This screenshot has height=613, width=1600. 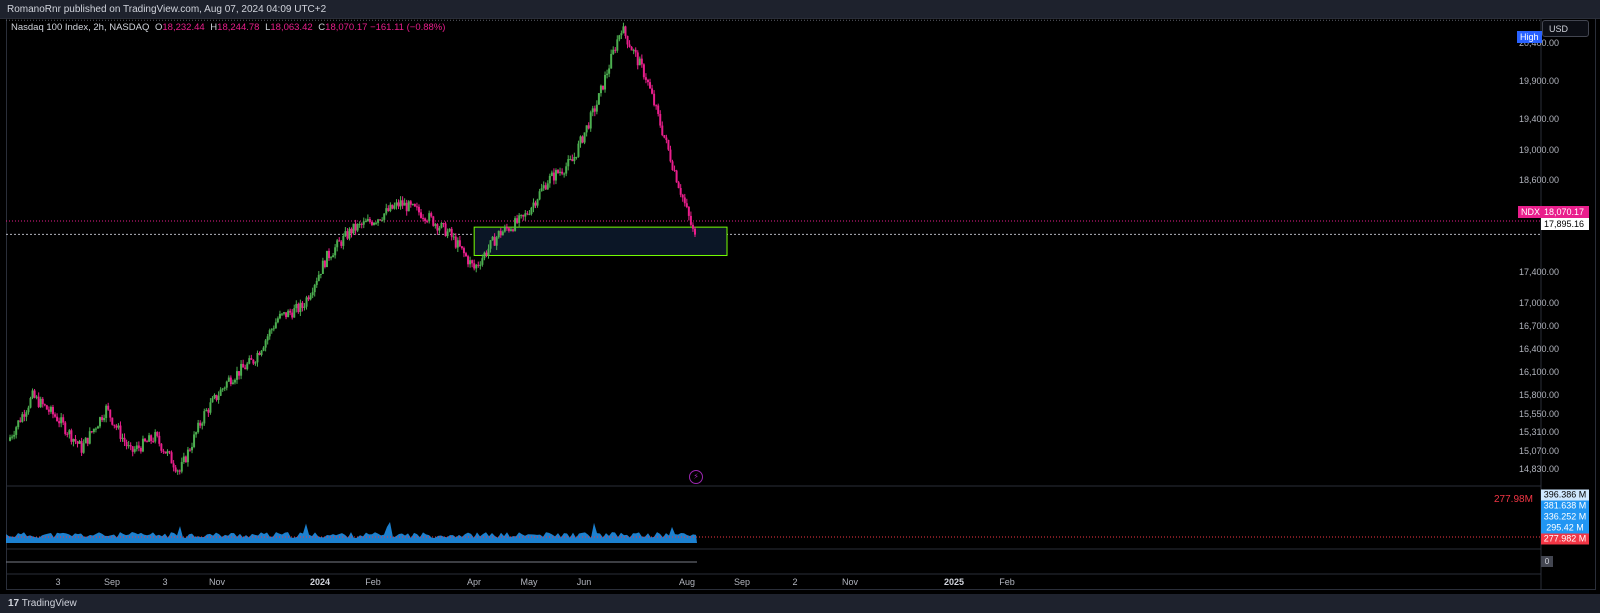 What do you see at coordinates (1539, 325) in the screenshot?
I see `price-axis-label: 16,700.00` at bounding box center [1539, 325].